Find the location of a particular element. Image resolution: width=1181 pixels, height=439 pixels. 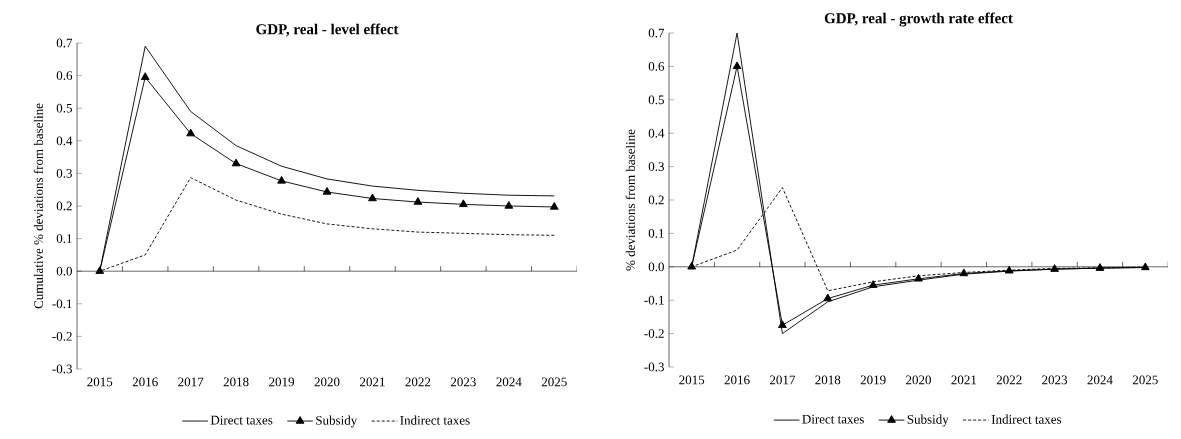

chart-title: GDP, real - growth rate effect is located at coordinates (918, 19).